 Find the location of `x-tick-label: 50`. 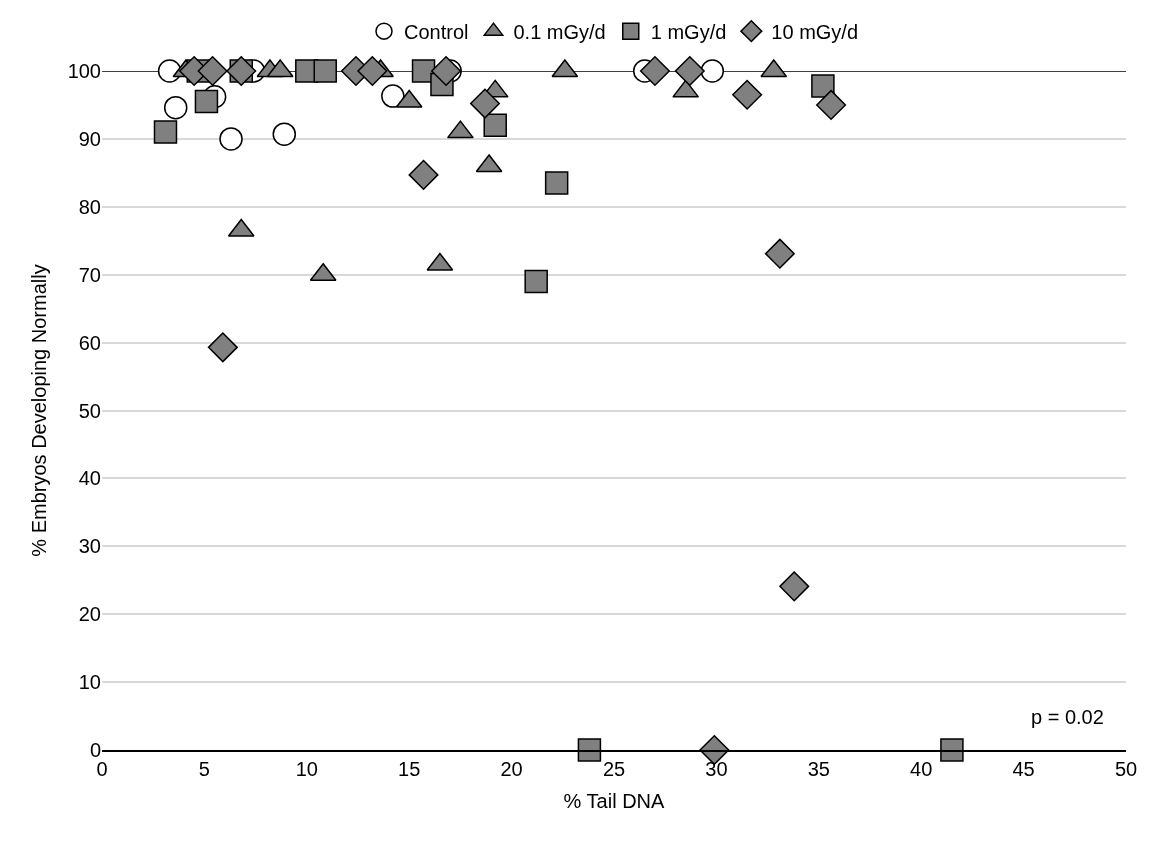

x-tick-label: 50 is located at coordinates (1126, 768).